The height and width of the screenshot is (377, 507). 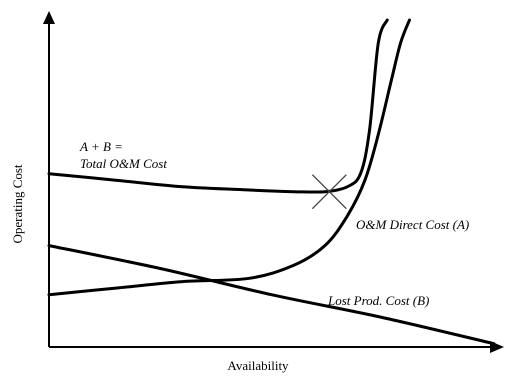 I want to click on minimum-x-marker, so click(x=329, y=192).